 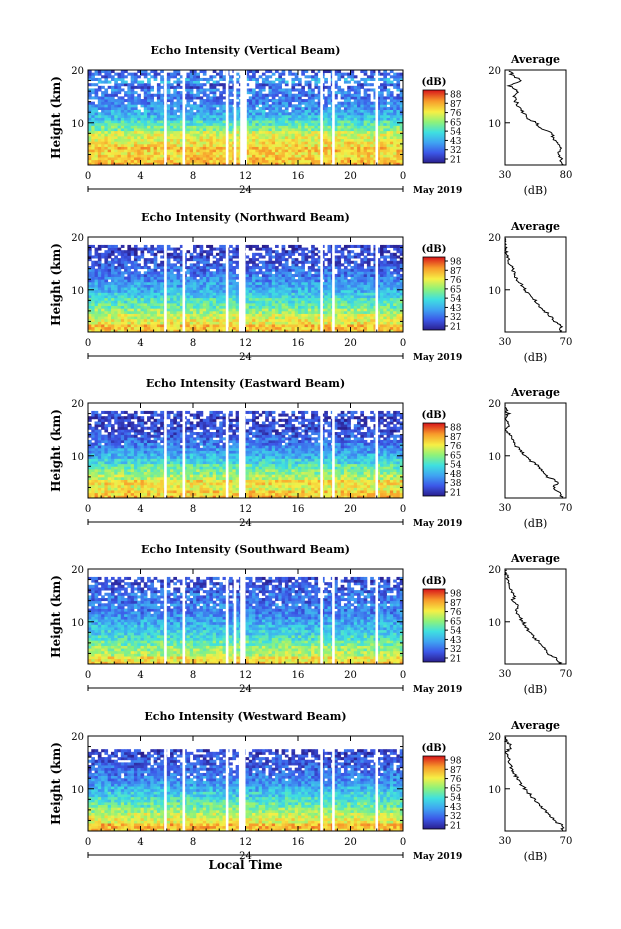 What do you see at coordinates (456, 114) in the screenshot?
I see `colorbar-label: 76` at bounding box center [456, 114].